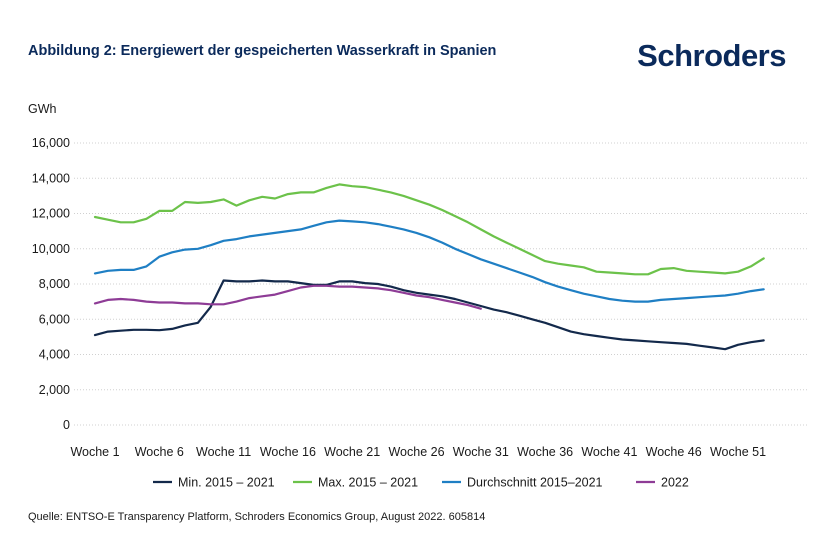 The height and width of the screenshot is (560, 830). What do you see at coordinates (545, 452) in the screenshot?
I see `x-tick-label: Woche 36` at bounding box center [545, 452].